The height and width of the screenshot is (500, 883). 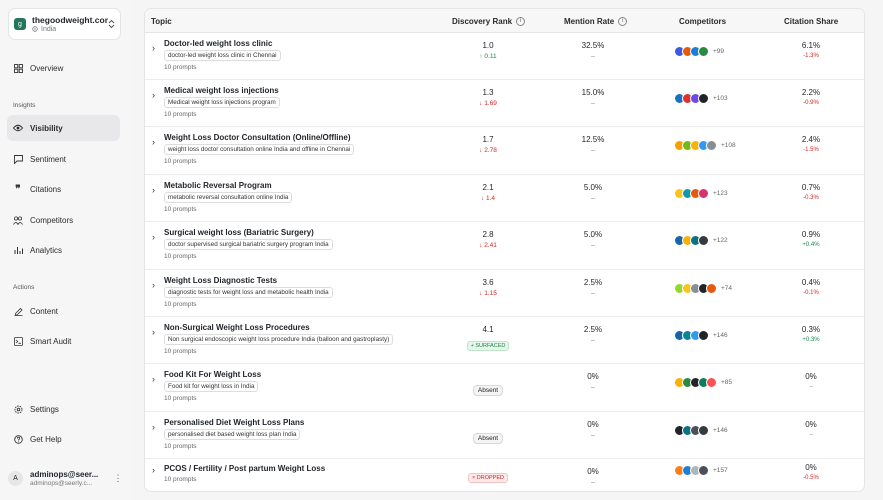 I want to click on citation-share-delta: –, so click(x=811, y=435).